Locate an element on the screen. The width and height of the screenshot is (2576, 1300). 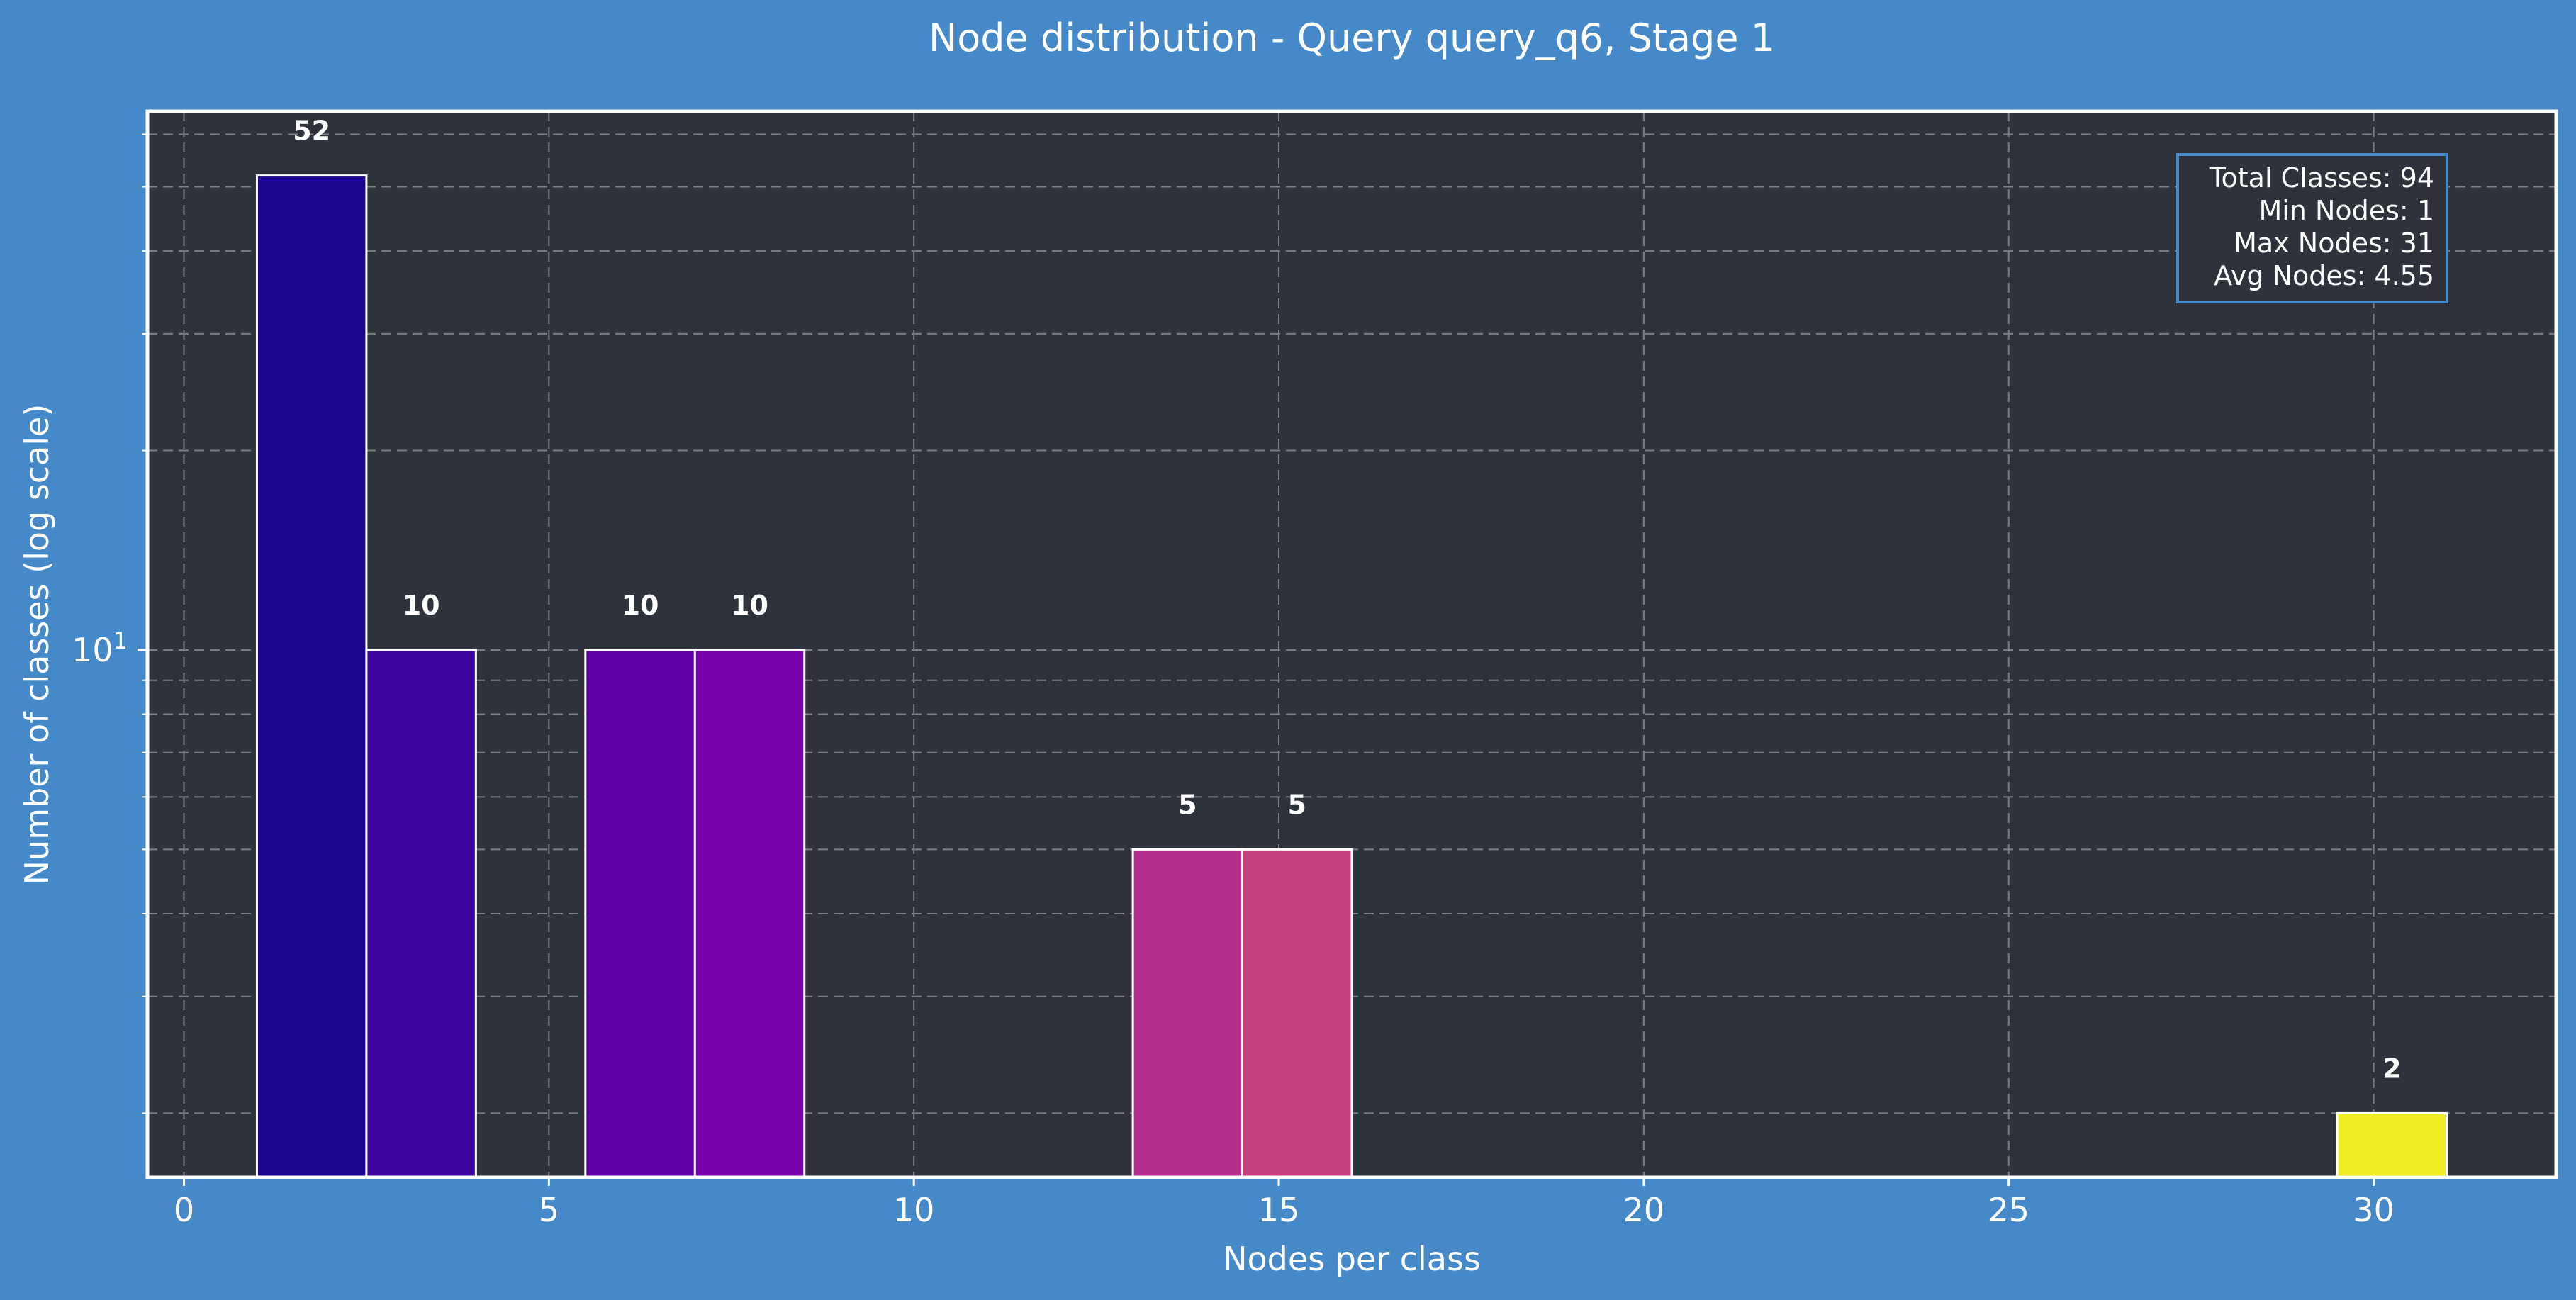
x-axis-ticks: 0 5 10 15 20 25 30 is located at coordinates (1285, 1203).